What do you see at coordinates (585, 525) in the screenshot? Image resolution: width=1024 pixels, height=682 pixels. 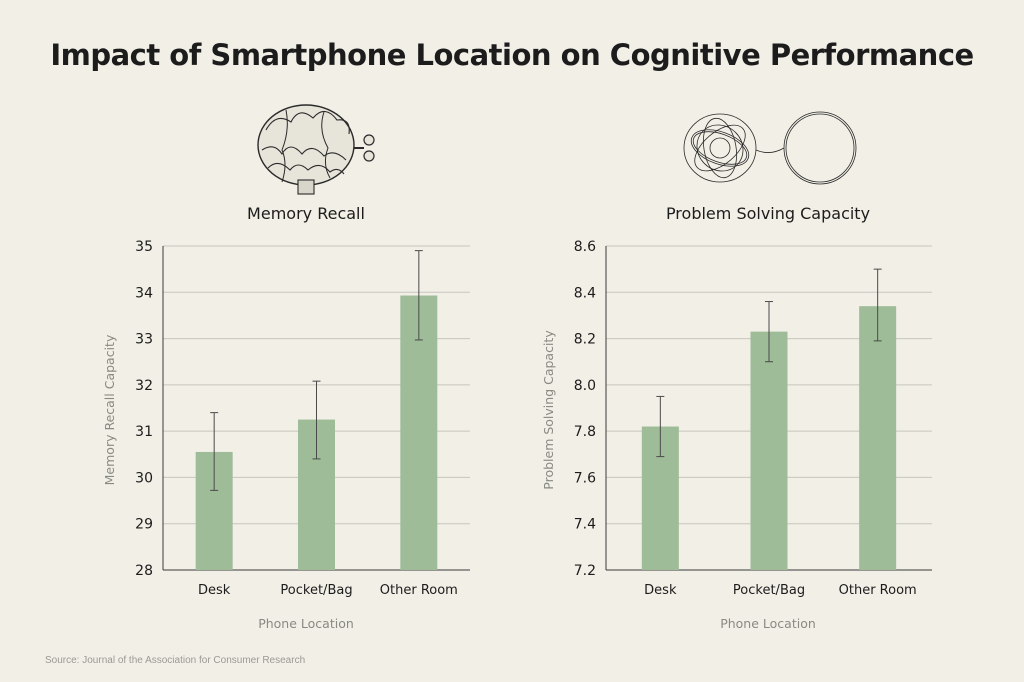 I see `problem-ytick-label: 7.4` at bounding box center [585, 525].